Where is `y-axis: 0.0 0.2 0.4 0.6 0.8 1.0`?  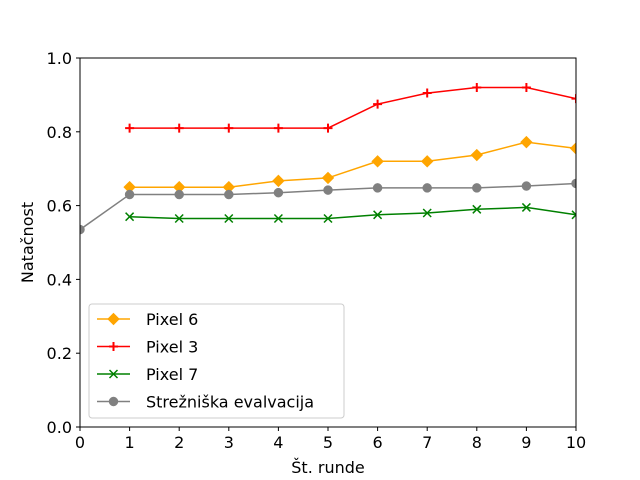 y-axis: 0.0 0.2 0.4 0.6 0.8 1.0 is located at coordinates (63, 243).